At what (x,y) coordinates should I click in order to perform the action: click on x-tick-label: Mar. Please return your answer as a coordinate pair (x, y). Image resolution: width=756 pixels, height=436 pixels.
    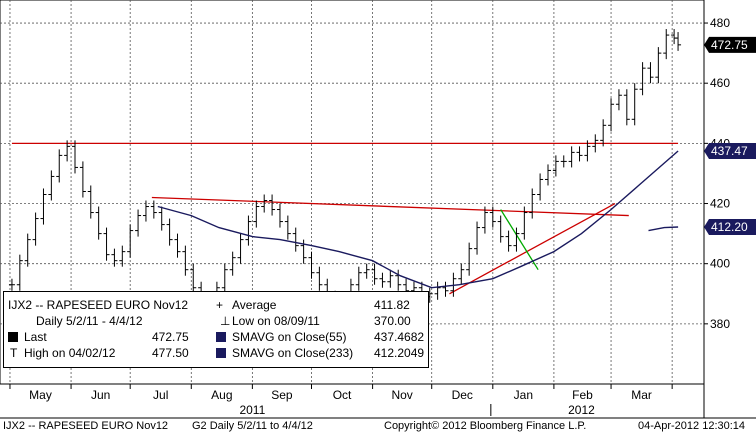
    Looking at the image, I should click on (641, 395).